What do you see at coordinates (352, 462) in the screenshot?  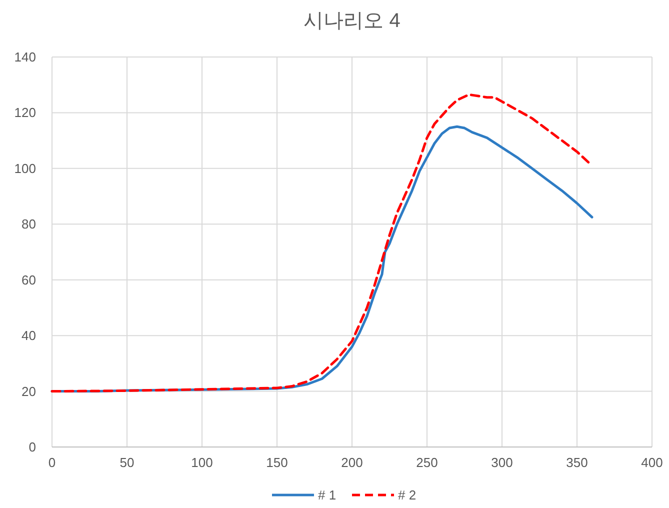 I see `x-tick-label: 200` at bounding box center [352, 462].